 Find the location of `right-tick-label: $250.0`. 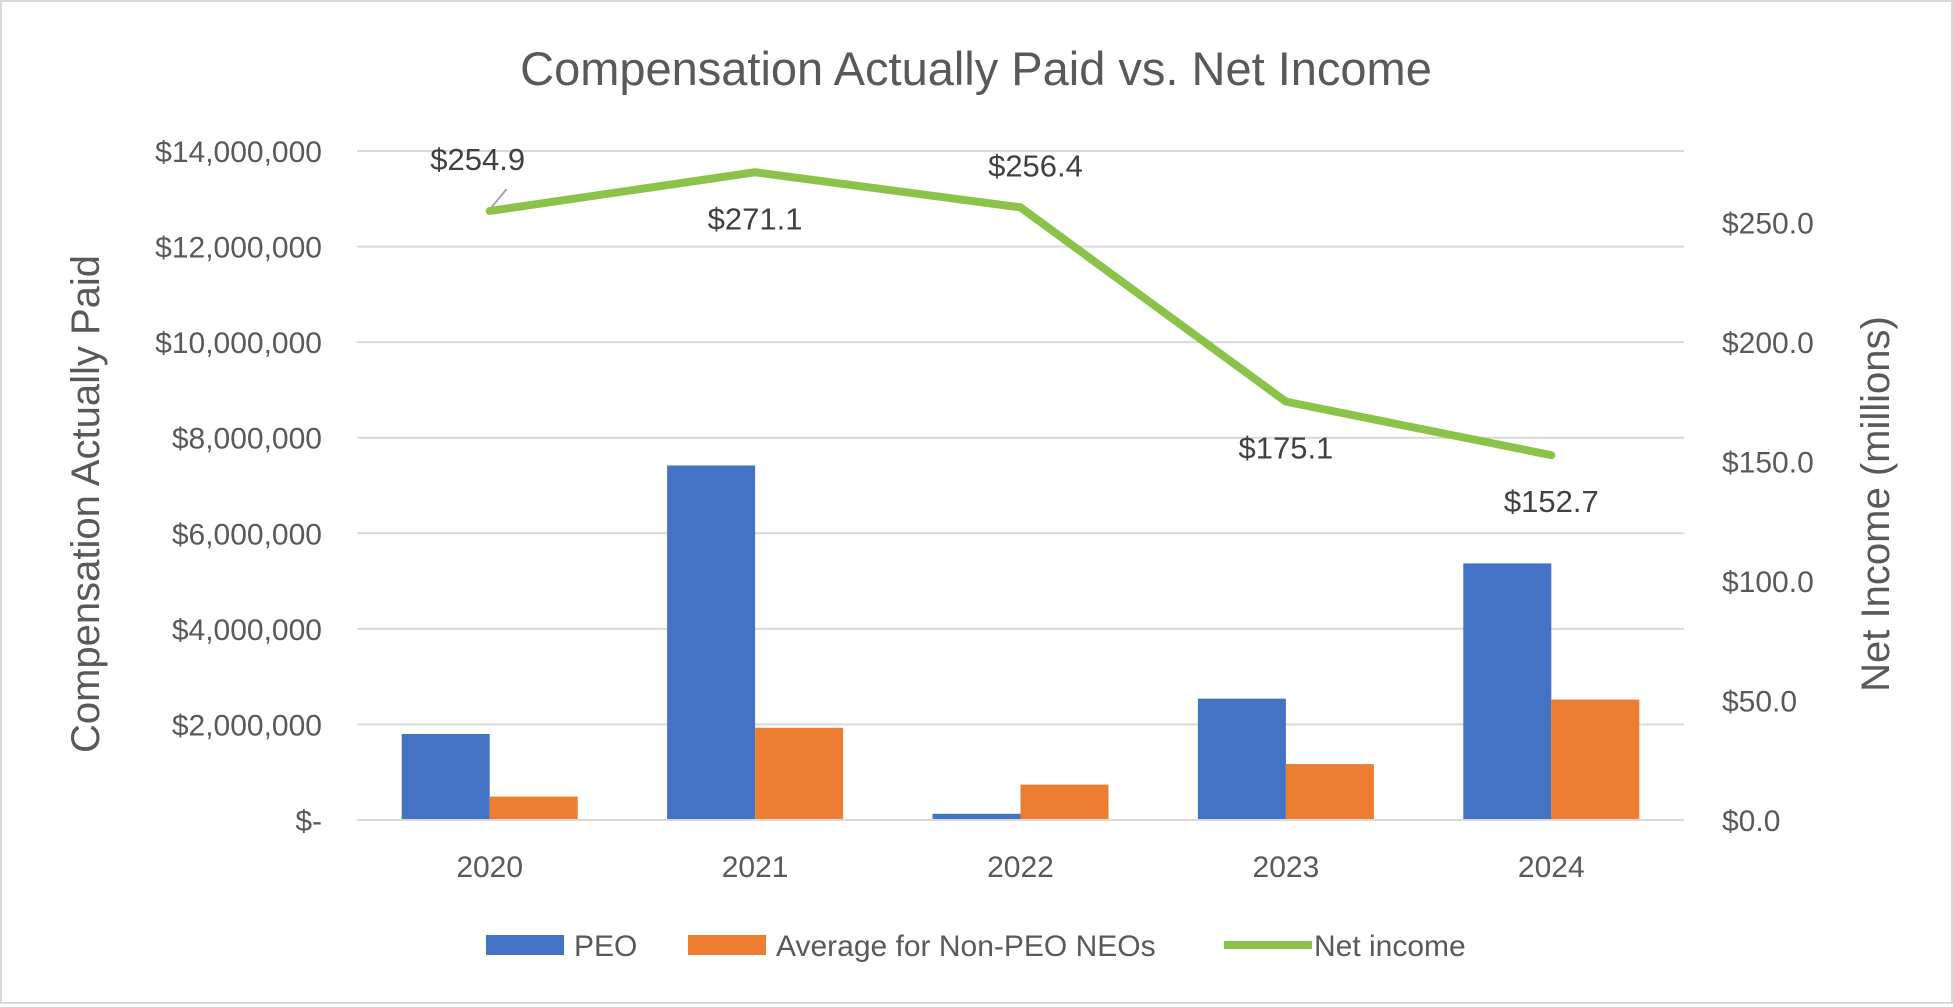

right-tick-label: $250.0 is located at coordinates (1768, 224).